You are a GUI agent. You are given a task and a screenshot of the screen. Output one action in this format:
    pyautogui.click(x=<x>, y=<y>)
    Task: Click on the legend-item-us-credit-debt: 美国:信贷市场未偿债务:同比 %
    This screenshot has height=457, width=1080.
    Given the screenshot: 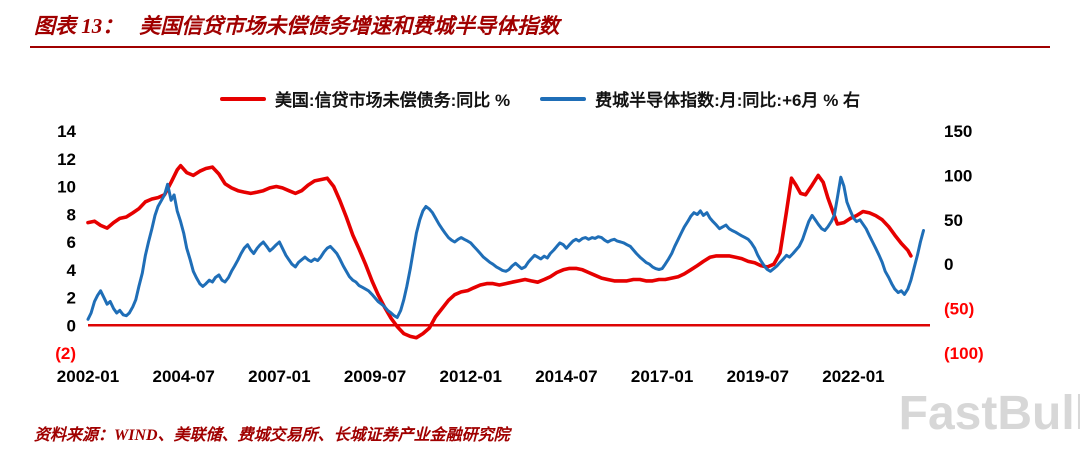 What is the action you would take?
    pyautogui.click(x=365, y=98)
    